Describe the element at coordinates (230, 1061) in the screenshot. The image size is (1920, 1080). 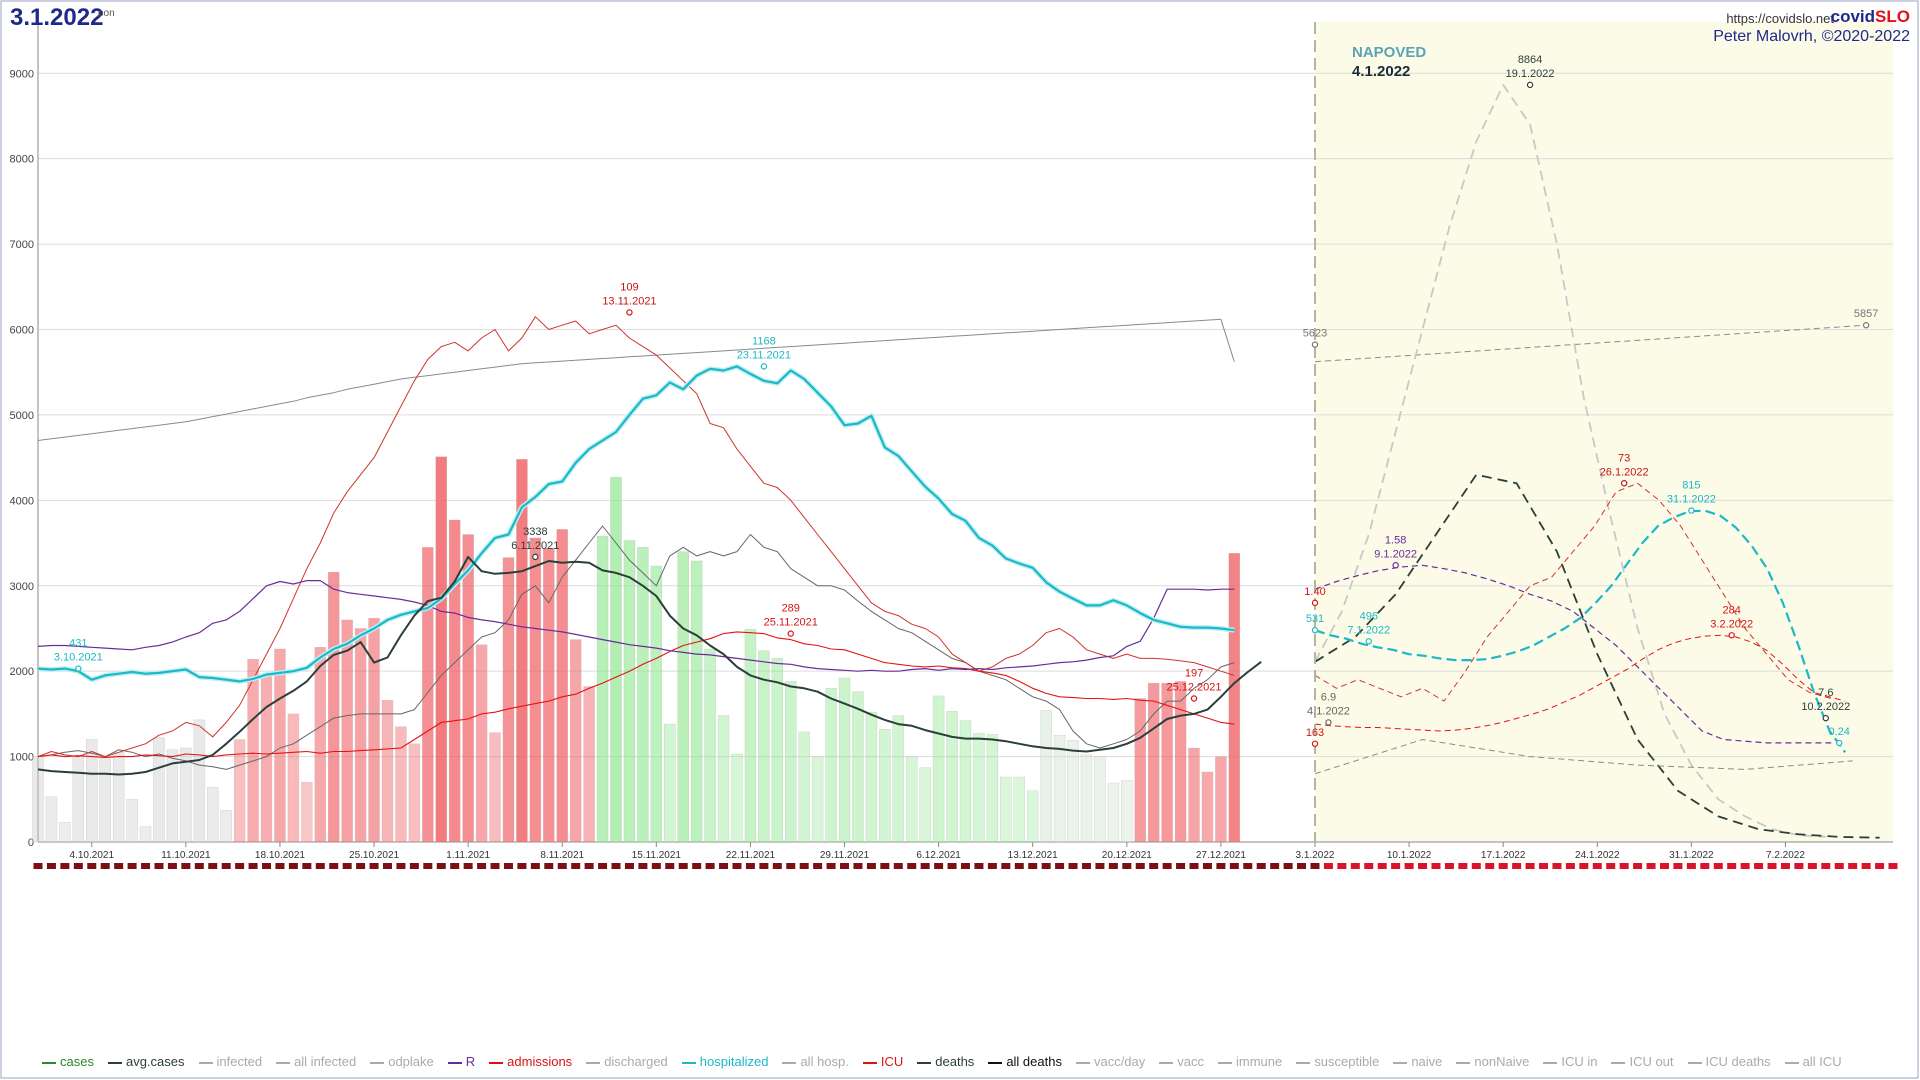
I see `legend-item: infected` at that location.